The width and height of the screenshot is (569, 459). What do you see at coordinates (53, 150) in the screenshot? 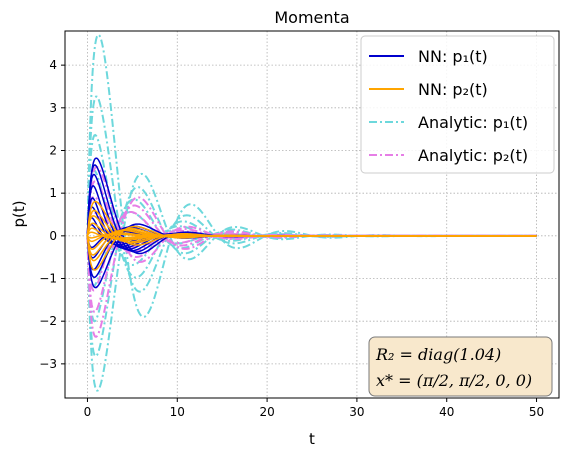
I see `y-tick-label: 2` at bounding box center [53, 150].